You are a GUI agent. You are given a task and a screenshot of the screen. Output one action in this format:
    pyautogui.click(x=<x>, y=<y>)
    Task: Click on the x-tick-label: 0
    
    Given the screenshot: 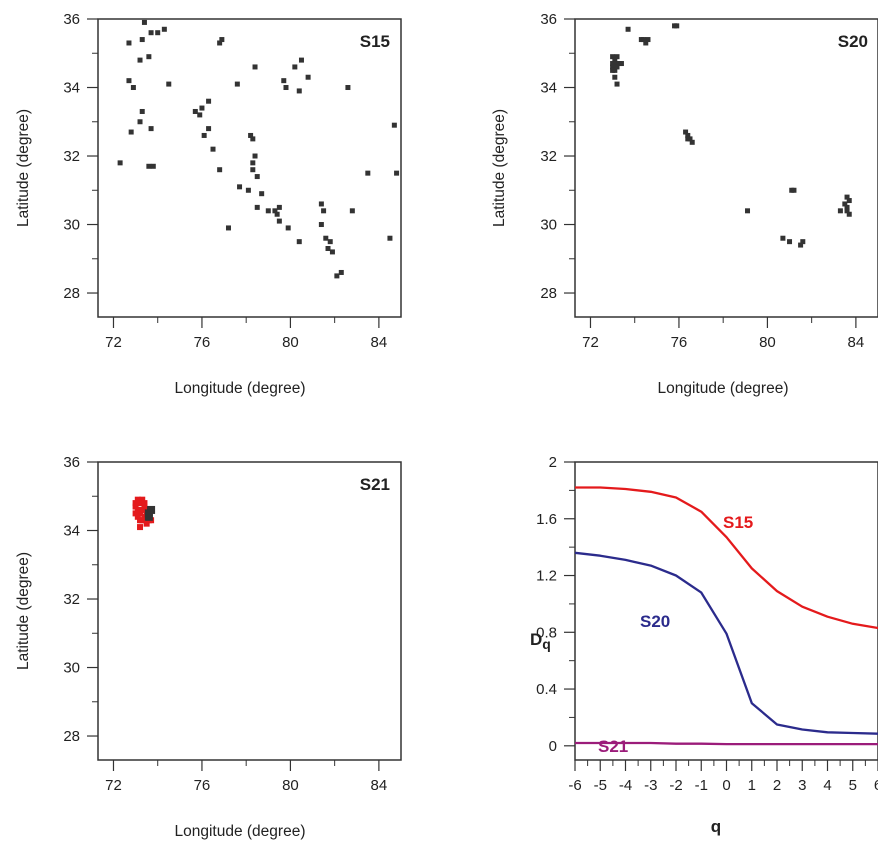 What is the action you would take?
    pyautogui.click(x=726, y=785)
    